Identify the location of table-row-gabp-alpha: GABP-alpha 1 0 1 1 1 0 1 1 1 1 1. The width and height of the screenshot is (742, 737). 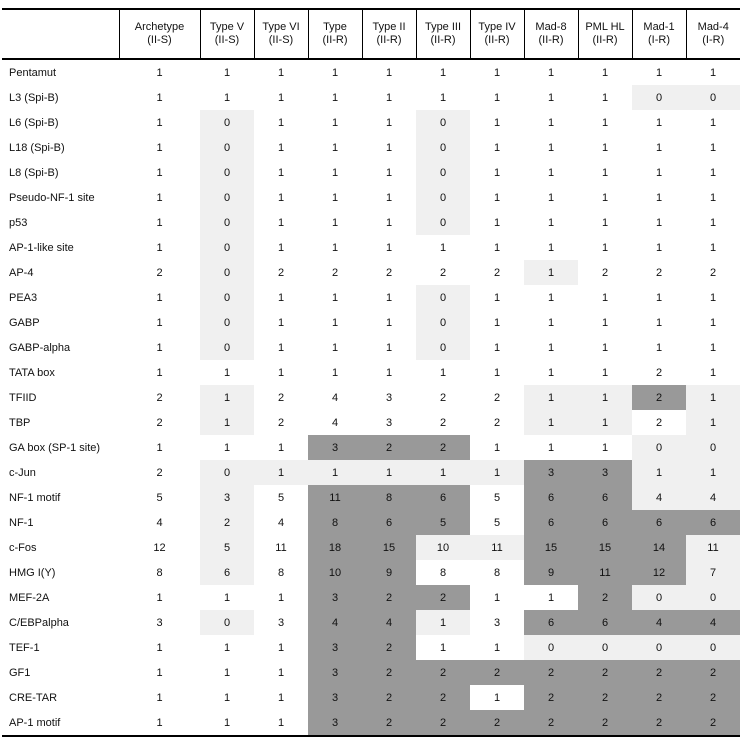
(371, 347).